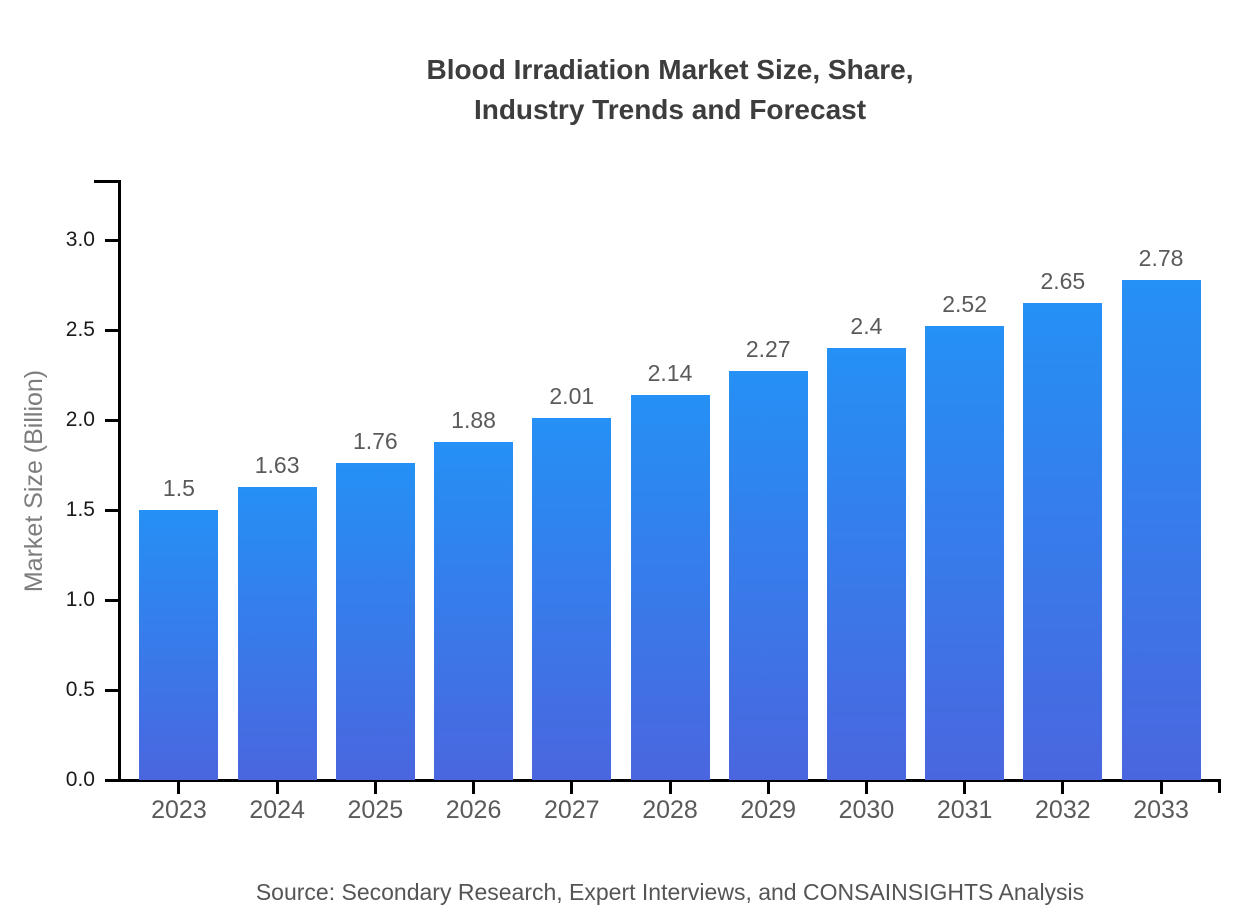  What do you see at coordinates (670, 372) in the screenshot?
I see `bar-value-label: 2.14` at bounding box center [670, 372].